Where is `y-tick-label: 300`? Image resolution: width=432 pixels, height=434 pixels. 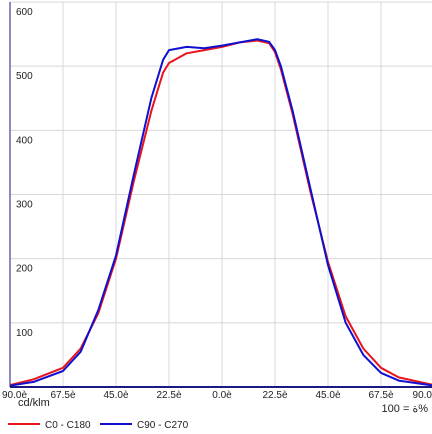 y-tick-label: 300 is located at coordinates (24, 205).